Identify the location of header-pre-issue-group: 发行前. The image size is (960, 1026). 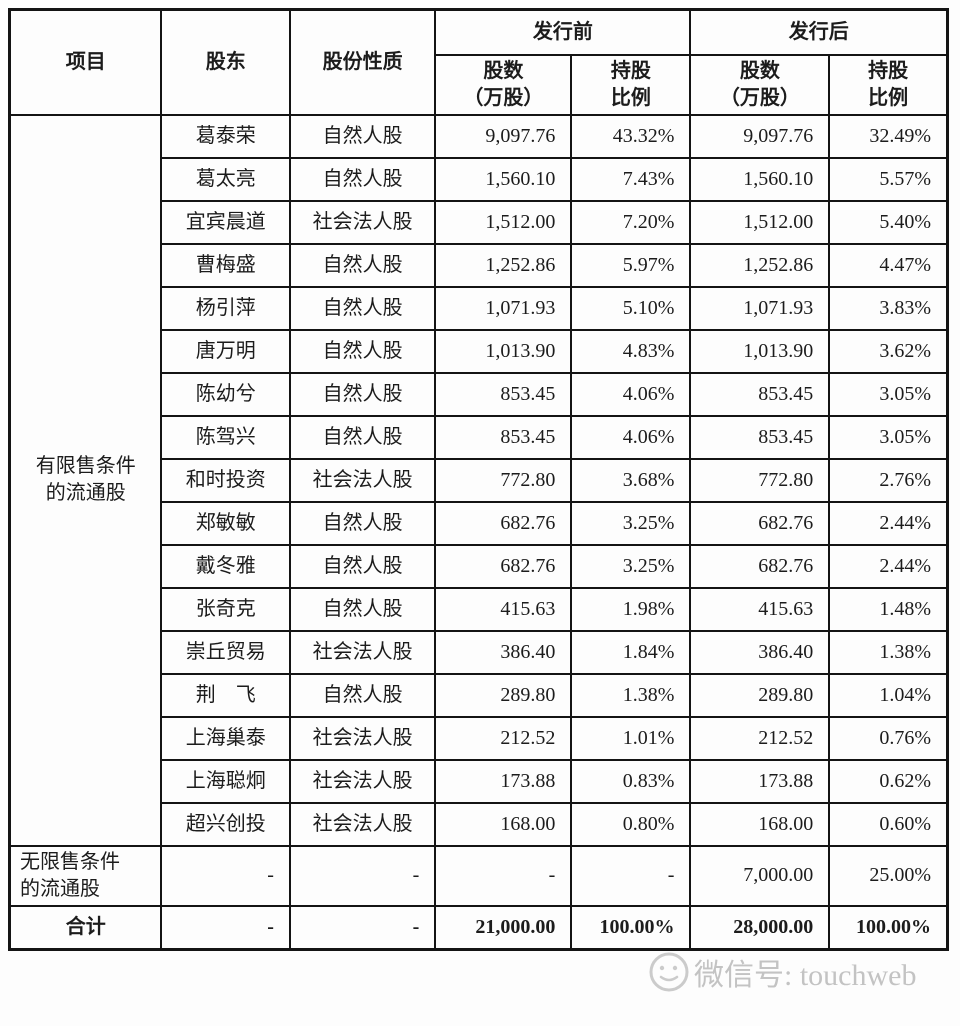
(563, 32).